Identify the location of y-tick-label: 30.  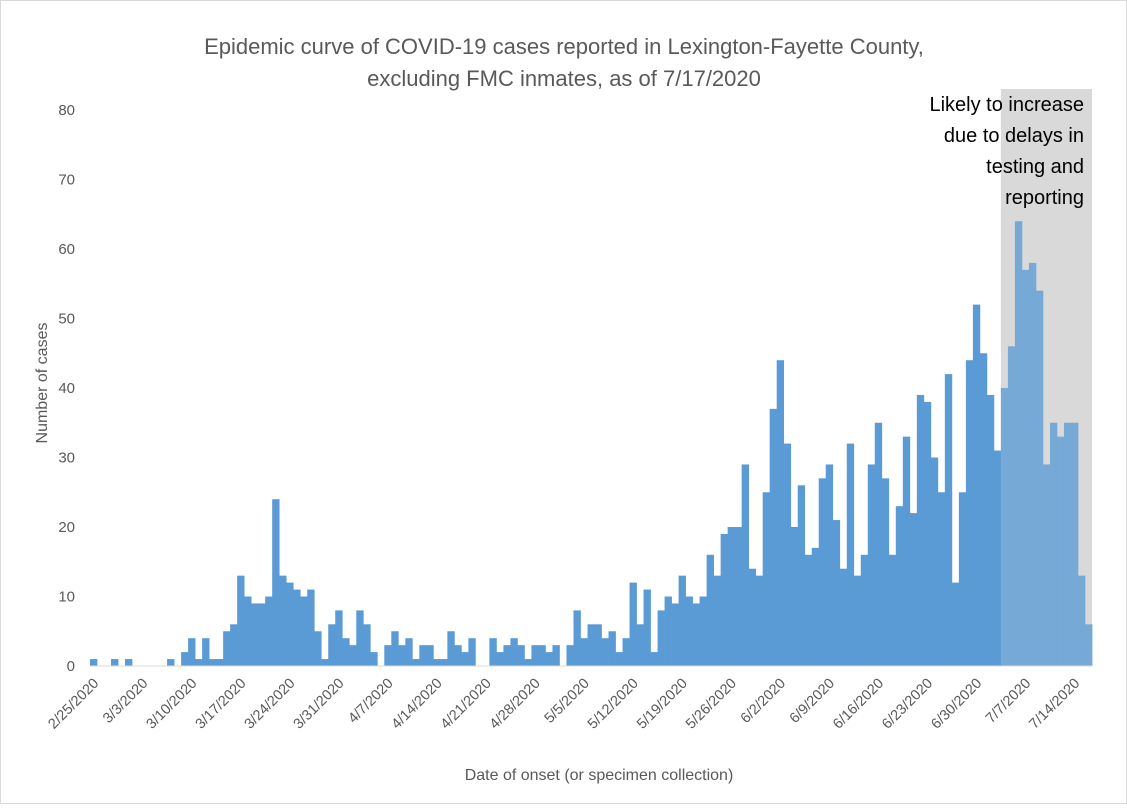
(66, 458).